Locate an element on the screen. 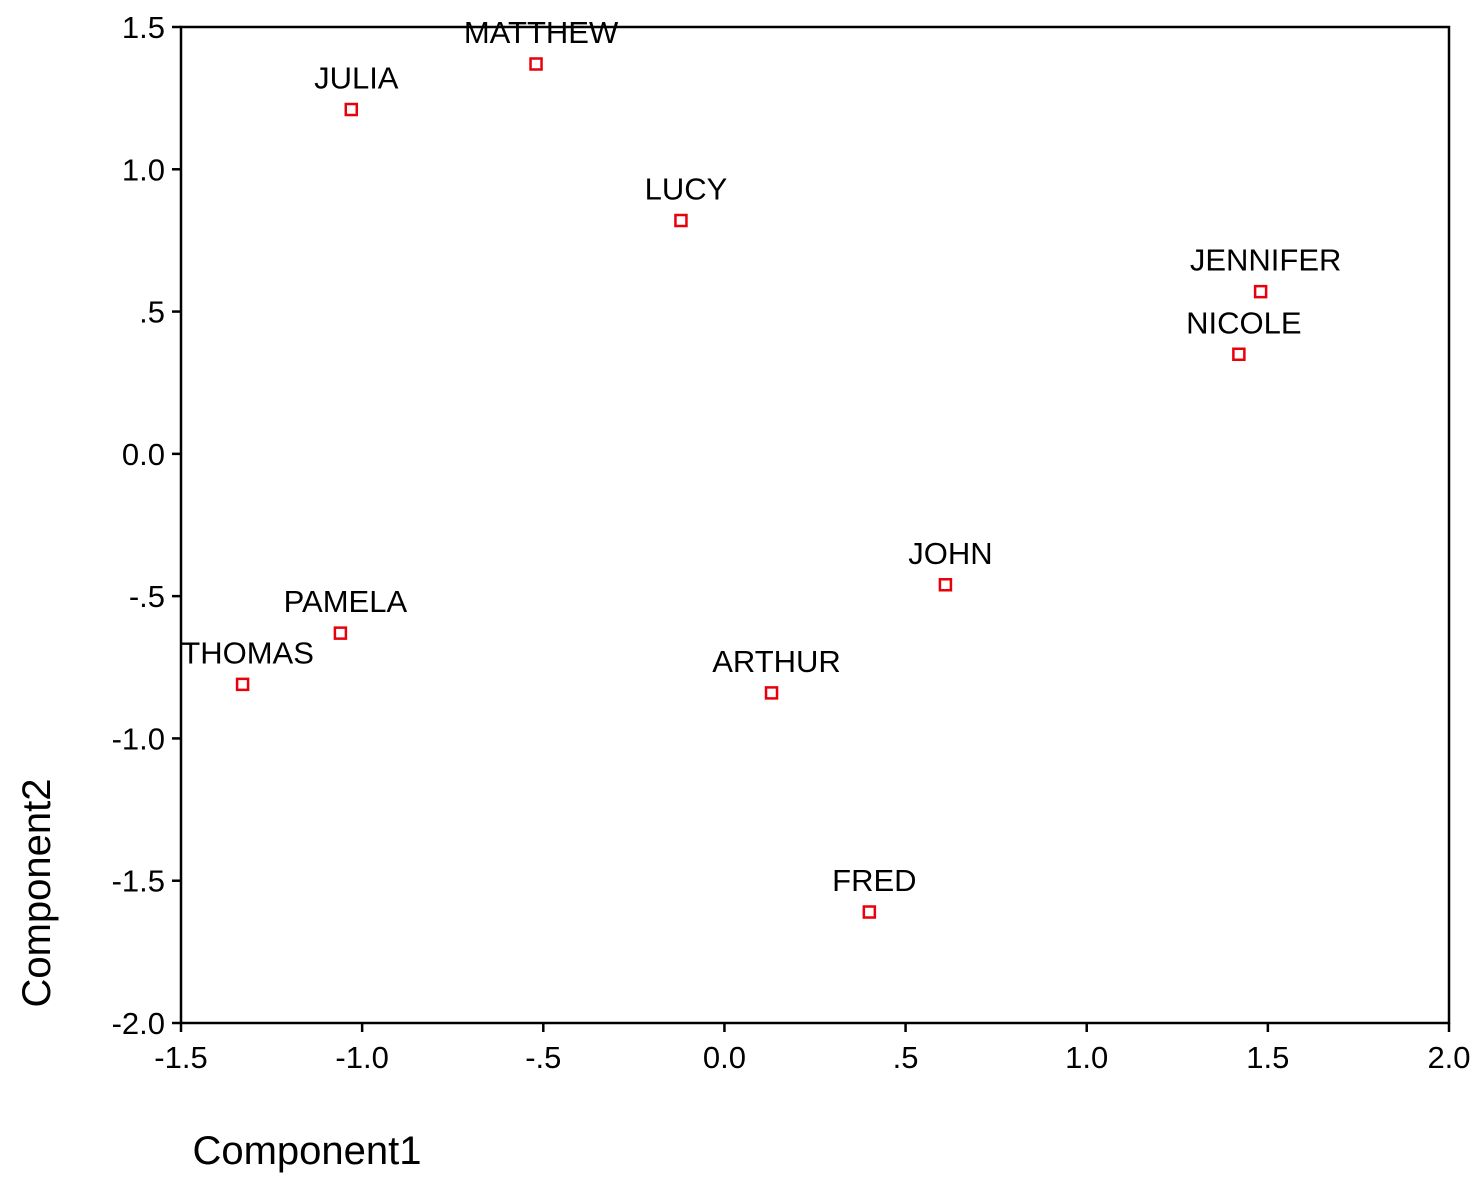 The width and height of the screenshot is (1484, 1201). x-tick-label: -.5 is located at coordinates (543, 1057).